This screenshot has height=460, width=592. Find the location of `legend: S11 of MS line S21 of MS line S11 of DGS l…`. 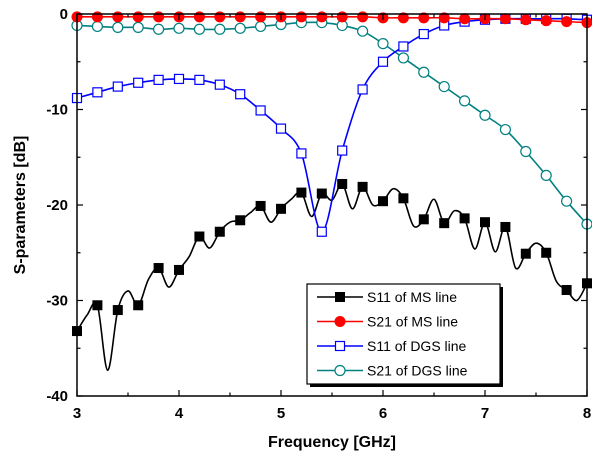

legend: S11 of MS line S21 of MS line S11 of DGS l… is located at coordinates (404, 335).